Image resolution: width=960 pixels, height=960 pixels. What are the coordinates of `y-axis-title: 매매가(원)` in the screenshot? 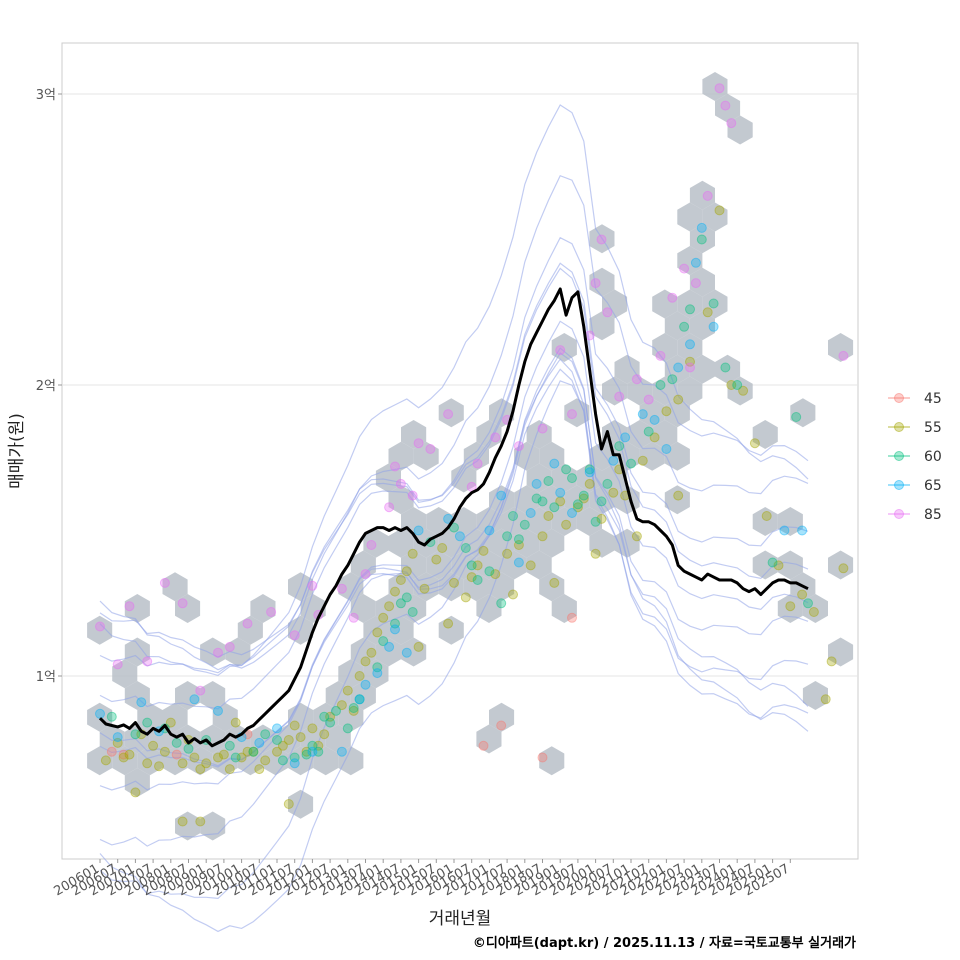 It's located at (17, 451).